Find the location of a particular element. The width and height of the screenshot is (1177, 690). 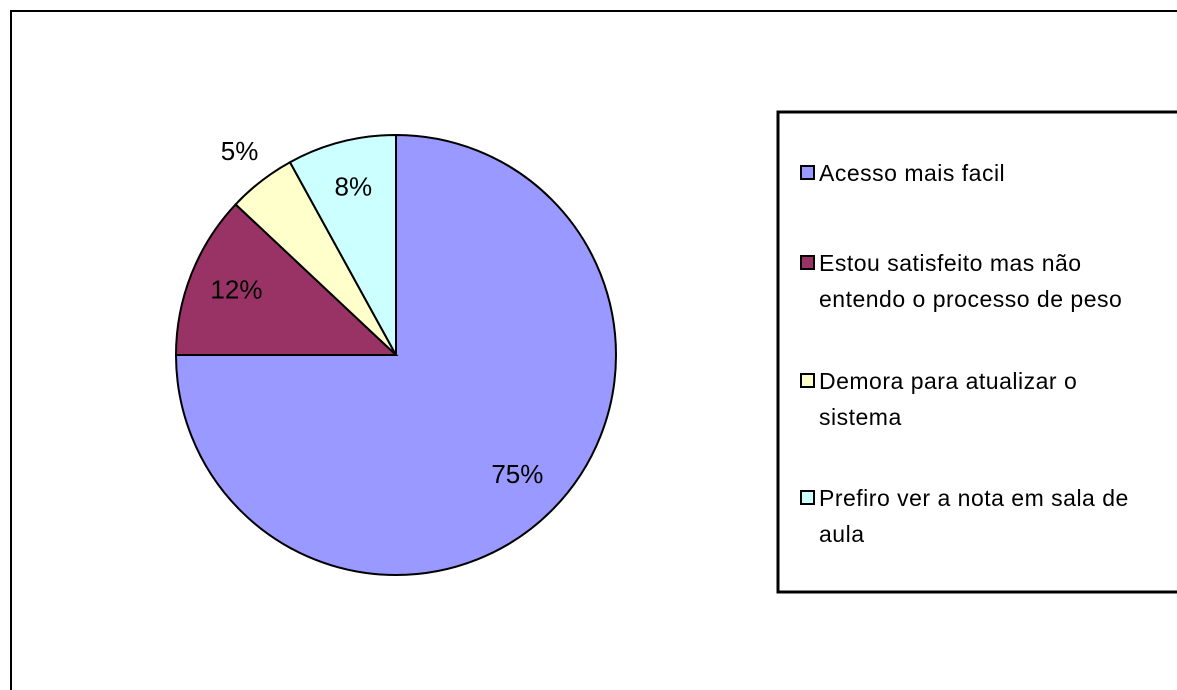

legend-entry: Acesso mais facil is located at coordinates (980, 173).